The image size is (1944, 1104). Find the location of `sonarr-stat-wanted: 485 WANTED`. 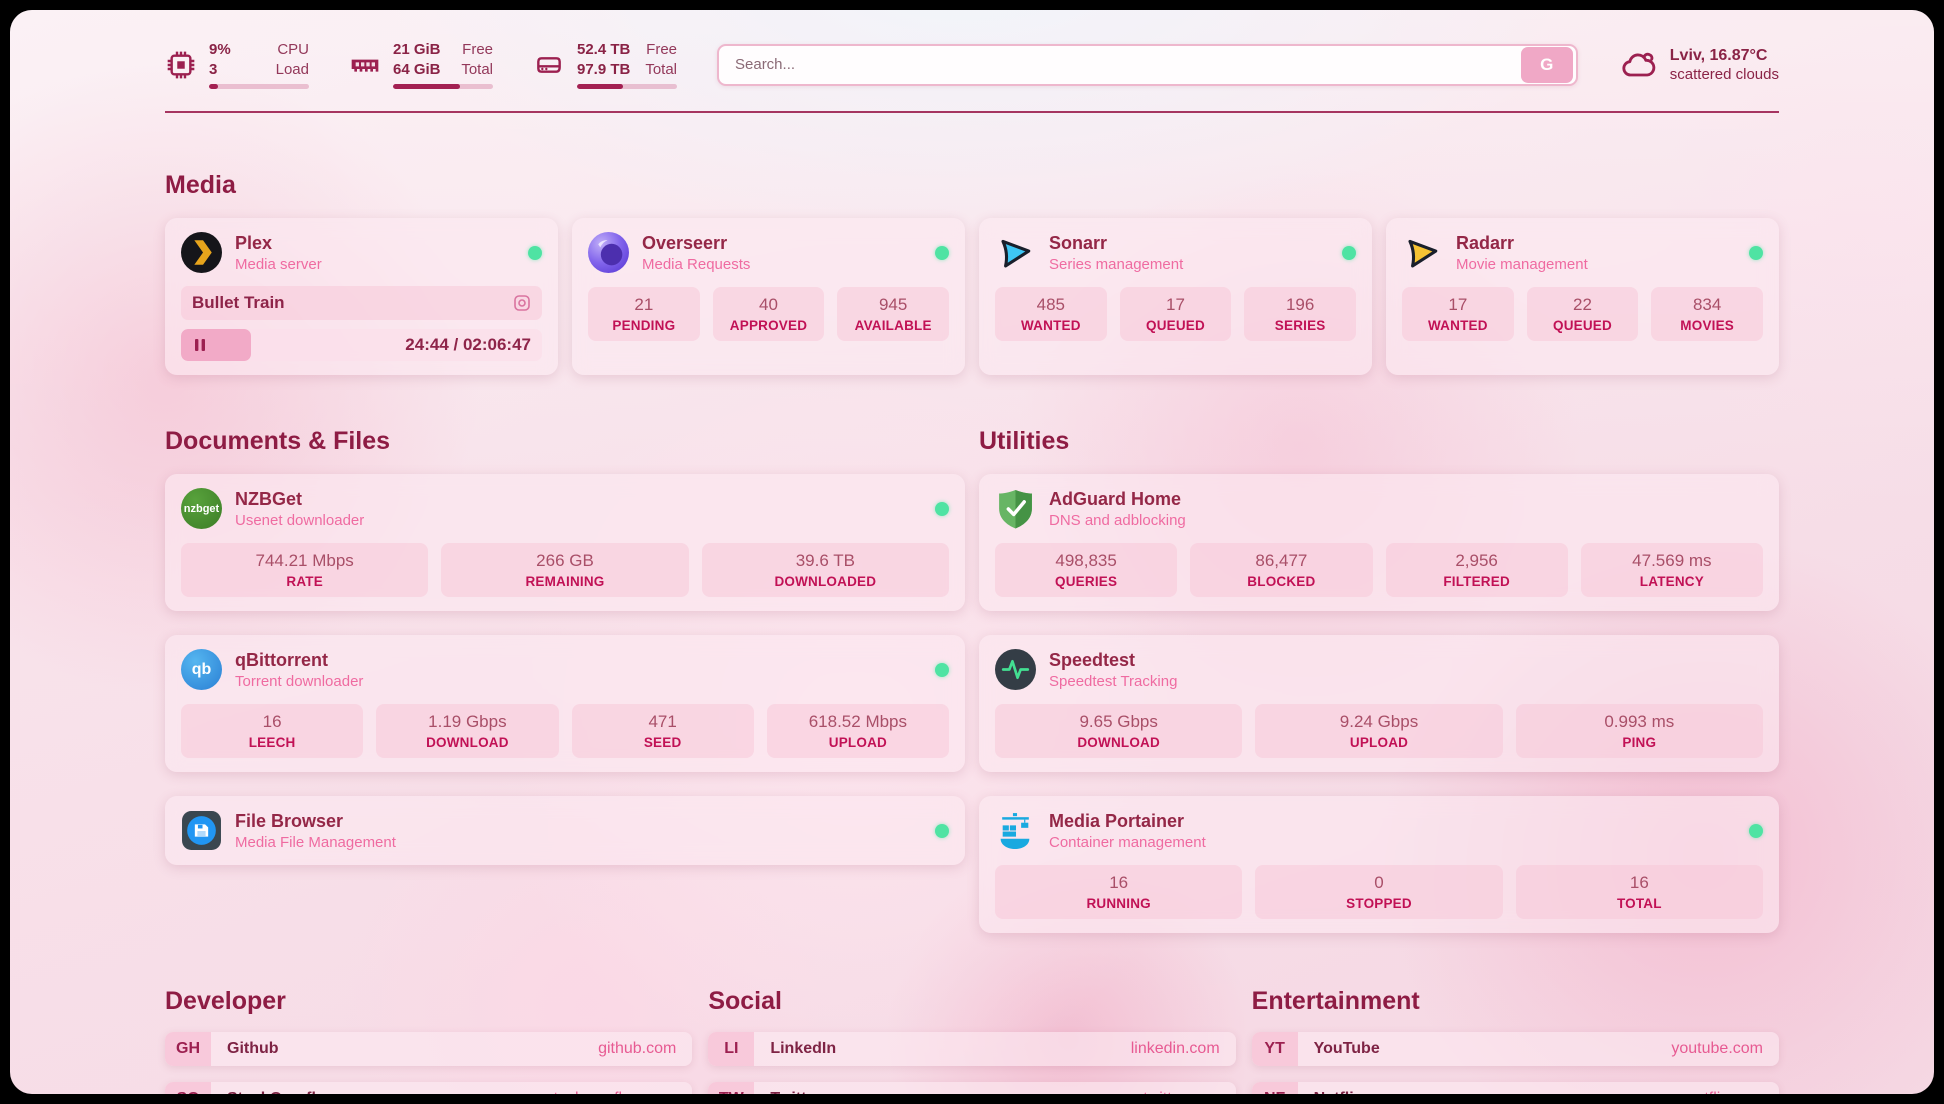

sonarr-stat-wanted: 485 WANTED is located at coordinates (1051, 314).